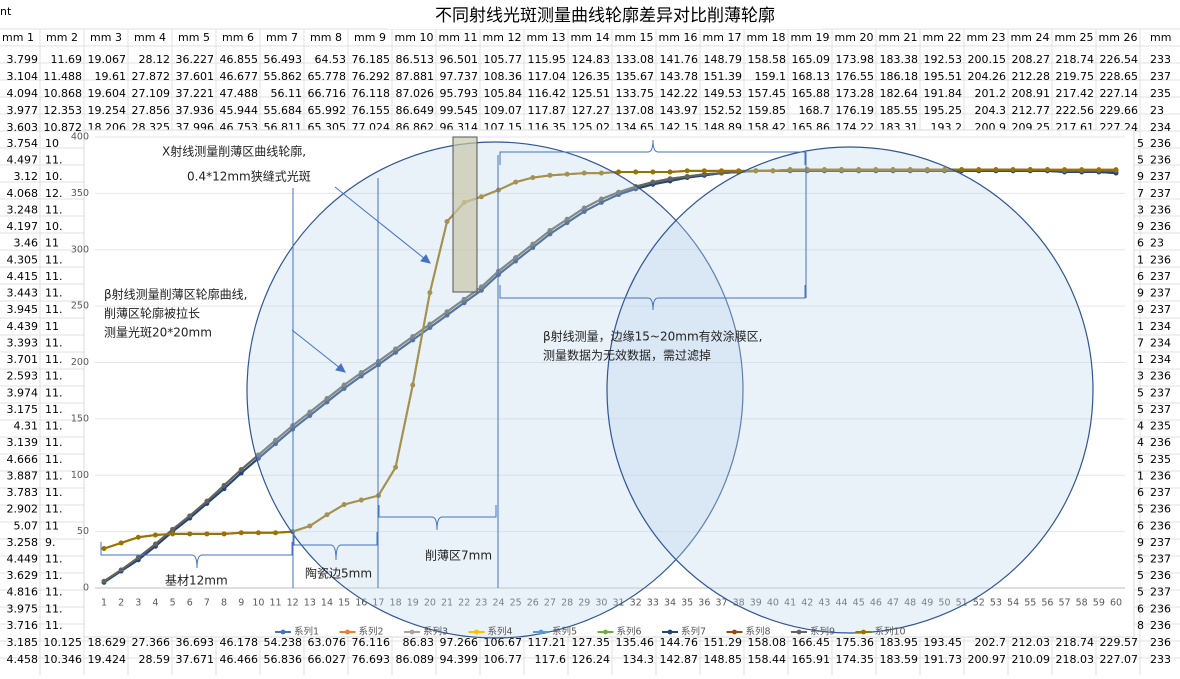 This screenshot has width=1180, height=679. Describe the element at coordinates (1031, 59) in the screenshot. I see `cell: 208.27` at that location.